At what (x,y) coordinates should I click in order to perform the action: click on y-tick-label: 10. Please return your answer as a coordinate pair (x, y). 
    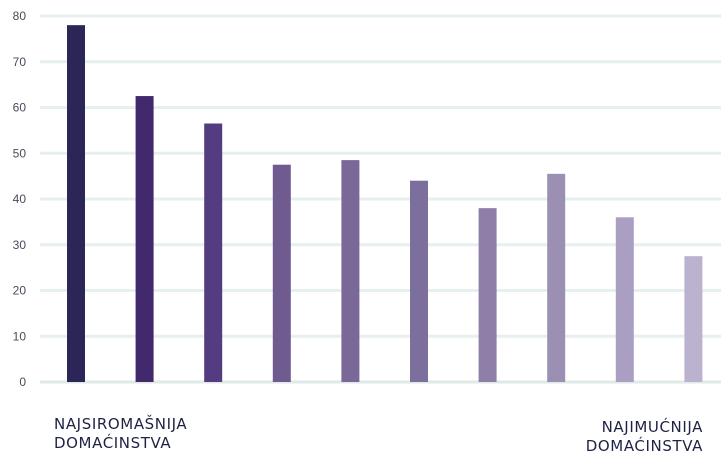
    Looking at the image, I should click on (20, 336).